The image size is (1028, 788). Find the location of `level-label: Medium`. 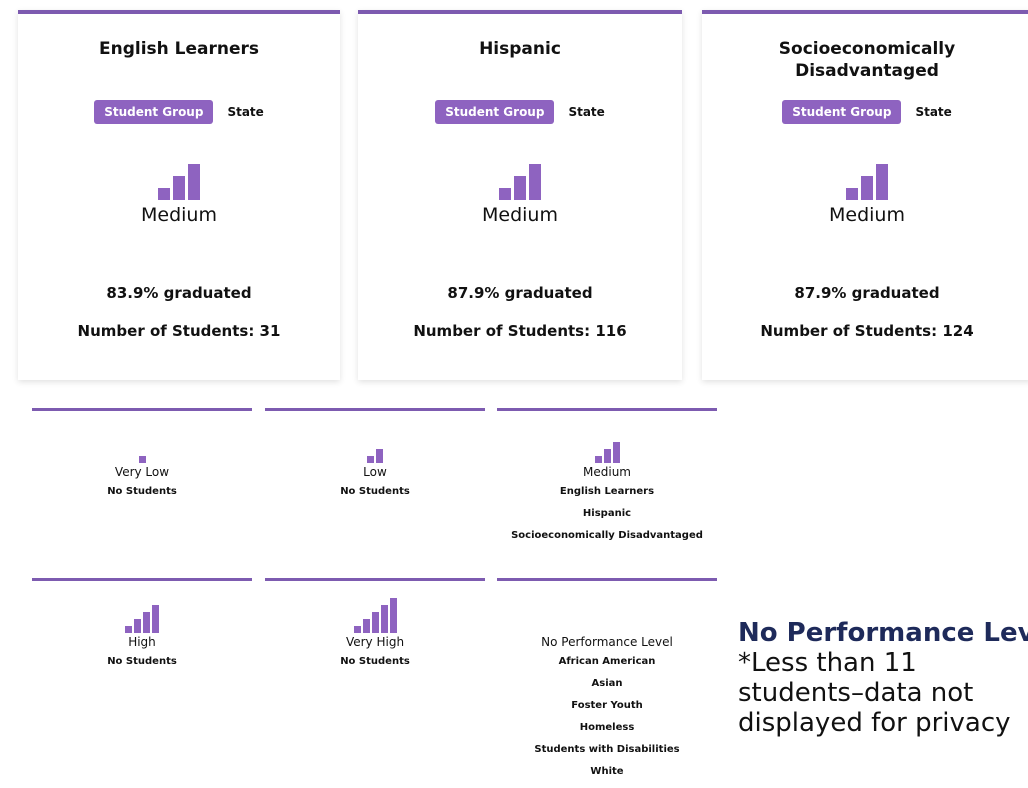

level-label: Medium is located at coordinates (607, 472).